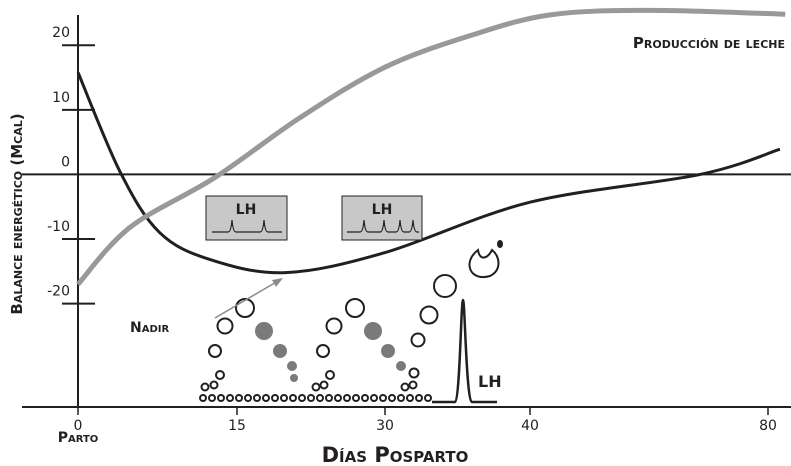  What do you see at coordinates (768, 426) in the screenshot?
I see `x-tick-label: 80` at bounding box center [768, 426].